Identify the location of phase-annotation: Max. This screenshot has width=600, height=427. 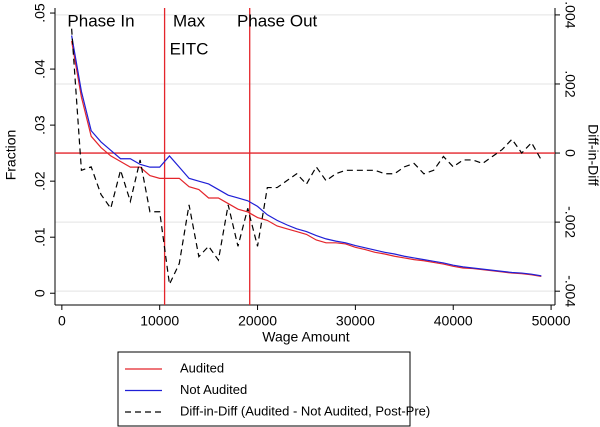
(189, 20).